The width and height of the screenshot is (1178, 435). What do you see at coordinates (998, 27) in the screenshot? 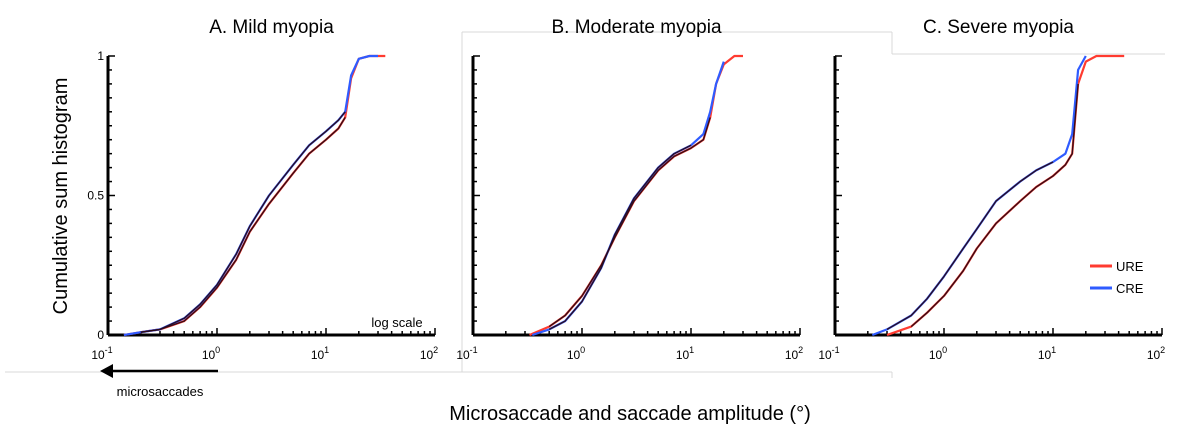
I see `panel-title: C. Severe myopia` at bounding box center [998, 27].